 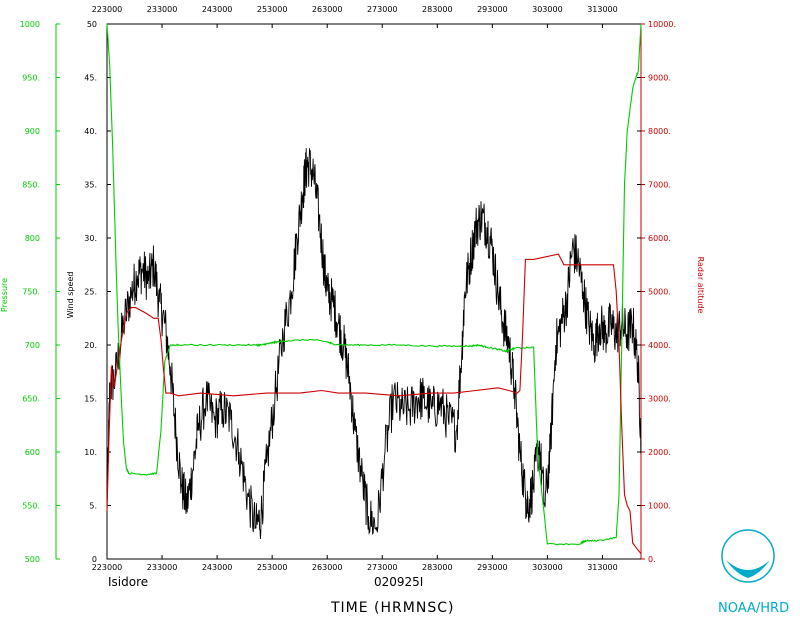 I want to click on x-tick-label: 293000, so click(x=492, y=567).